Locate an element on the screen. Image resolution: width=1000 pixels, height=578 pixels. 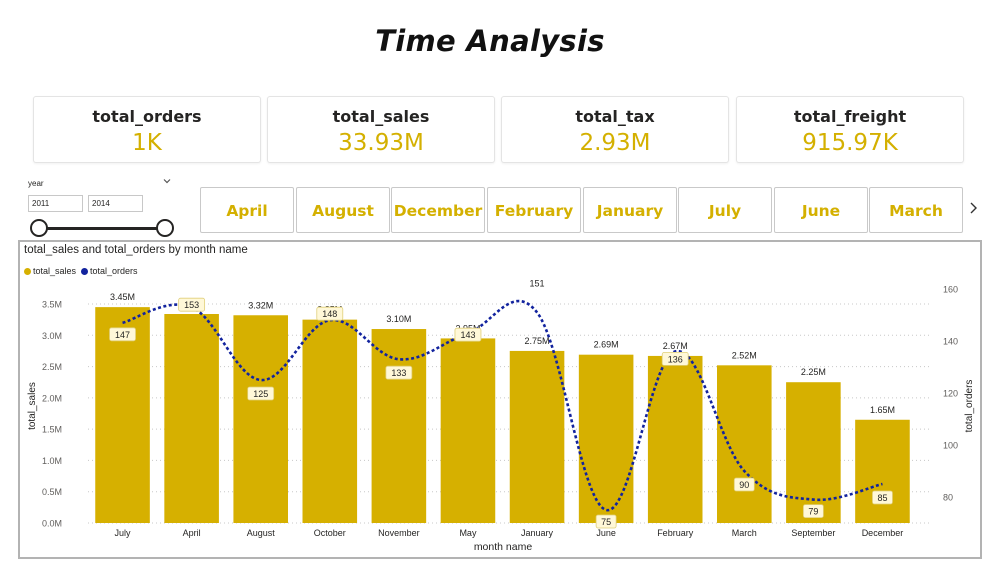
x-tick-label: September is located at coordinates (813, 533).